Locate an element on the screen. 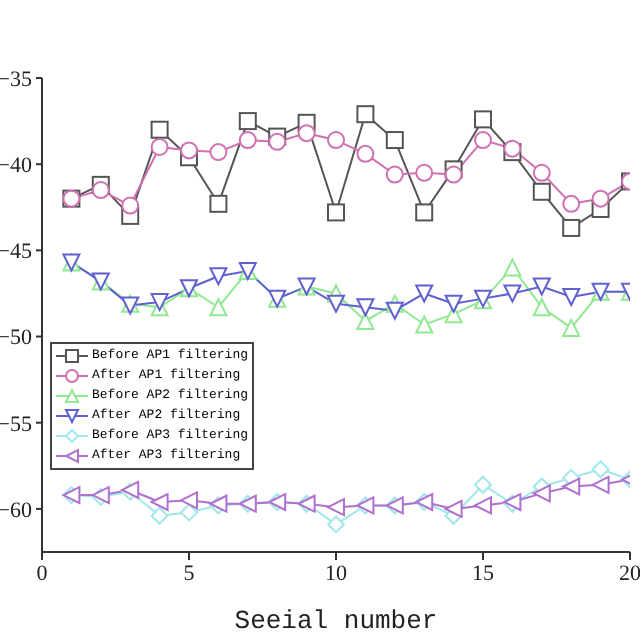 This screenshot has width=640, height=640. x-tick-label: 15 is located at coordinates (483, 573).